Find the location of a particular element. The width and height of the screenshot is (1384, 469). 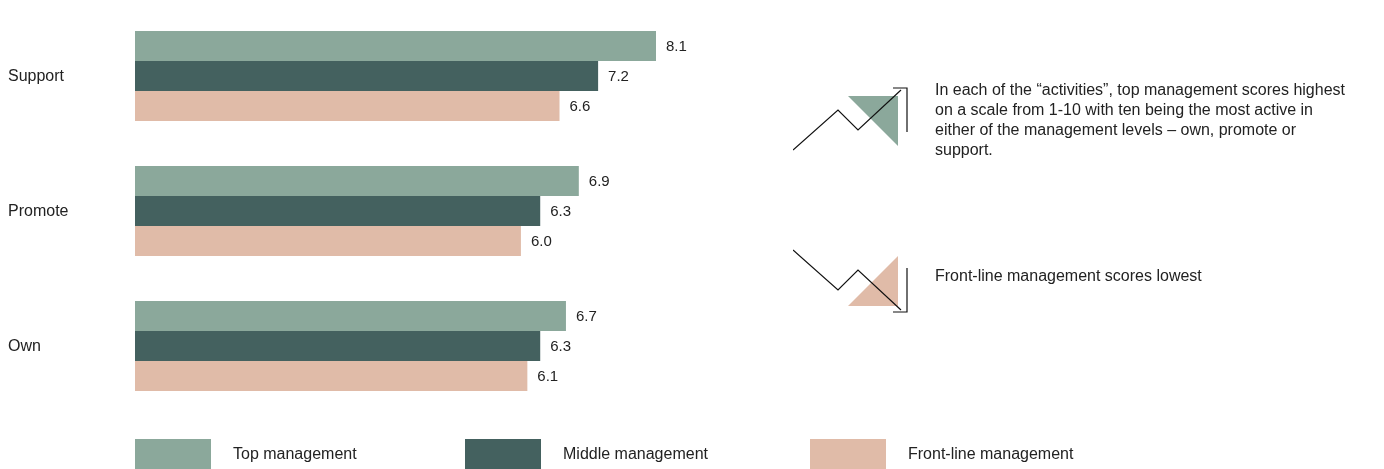

data-label: 6.1 is located at coordinates (548, 375).